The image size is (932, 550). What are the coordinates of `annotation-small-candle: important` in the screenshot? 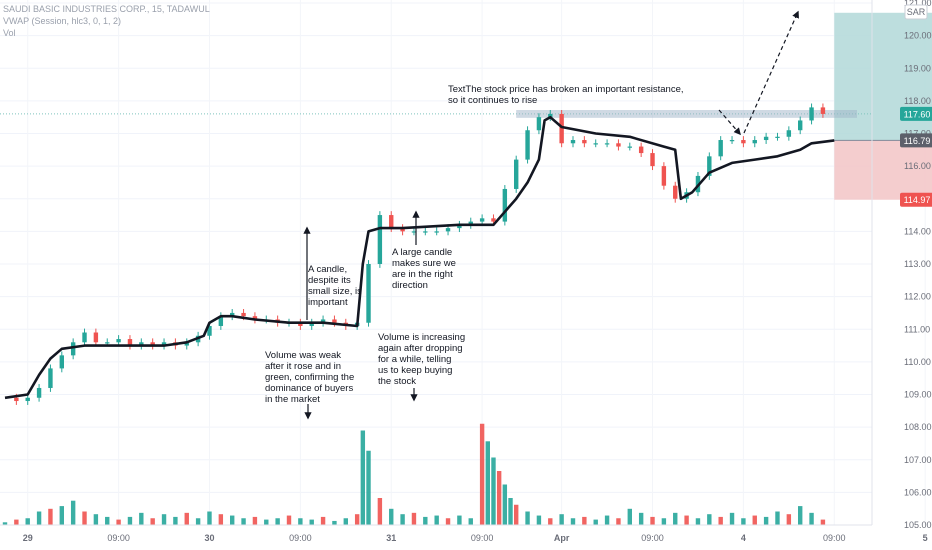 It's located at (328, 302).